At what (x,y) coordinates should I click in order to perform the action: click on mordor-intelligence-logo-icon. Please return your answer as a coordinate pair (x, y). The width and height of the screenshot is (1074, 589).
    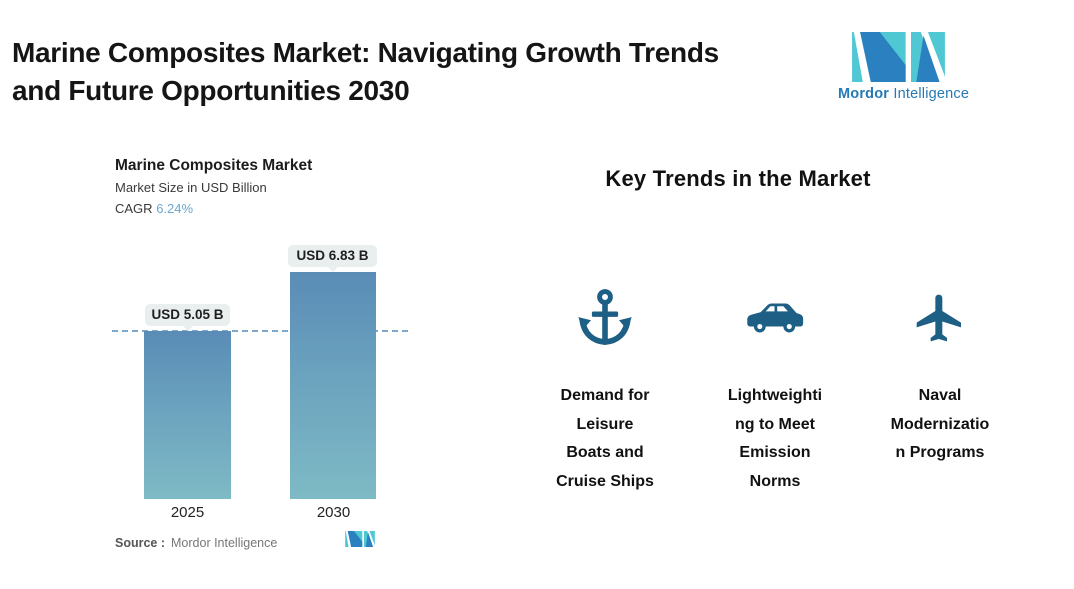
    Looking at the image, I should click on (898, 57).